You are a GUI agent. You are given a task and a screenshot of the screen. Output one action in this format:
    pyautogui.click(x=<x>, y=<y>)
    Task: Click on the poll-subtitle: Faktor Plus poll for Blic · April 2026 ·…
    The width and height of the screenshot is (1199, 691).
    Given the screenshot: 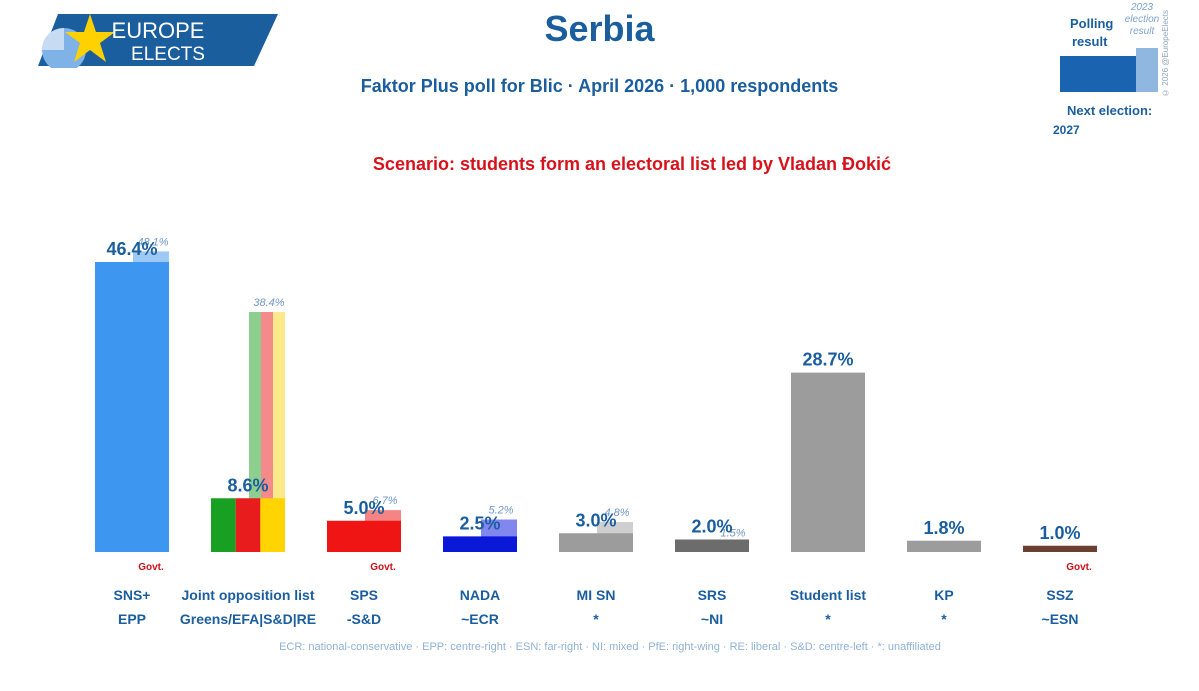 What is the action you would take?
    pyautogui.click(x=599, y=86)
    